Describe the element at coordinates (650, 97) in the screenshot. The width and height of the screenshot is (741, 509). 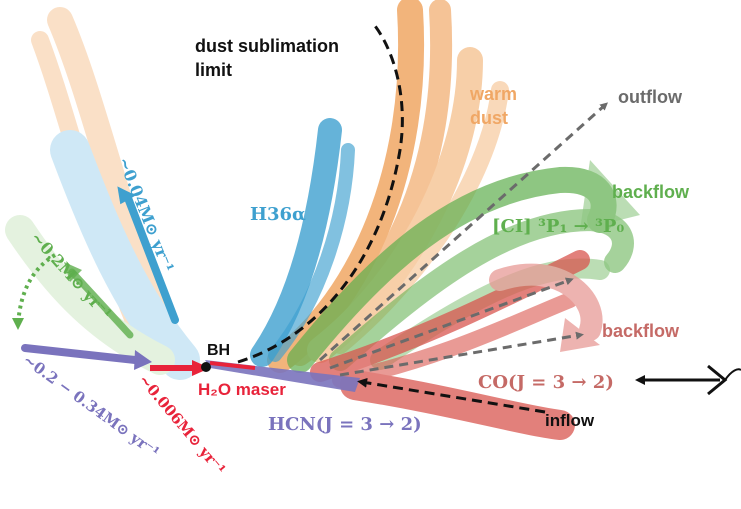
I see `outflow-label: outflow` at that location.